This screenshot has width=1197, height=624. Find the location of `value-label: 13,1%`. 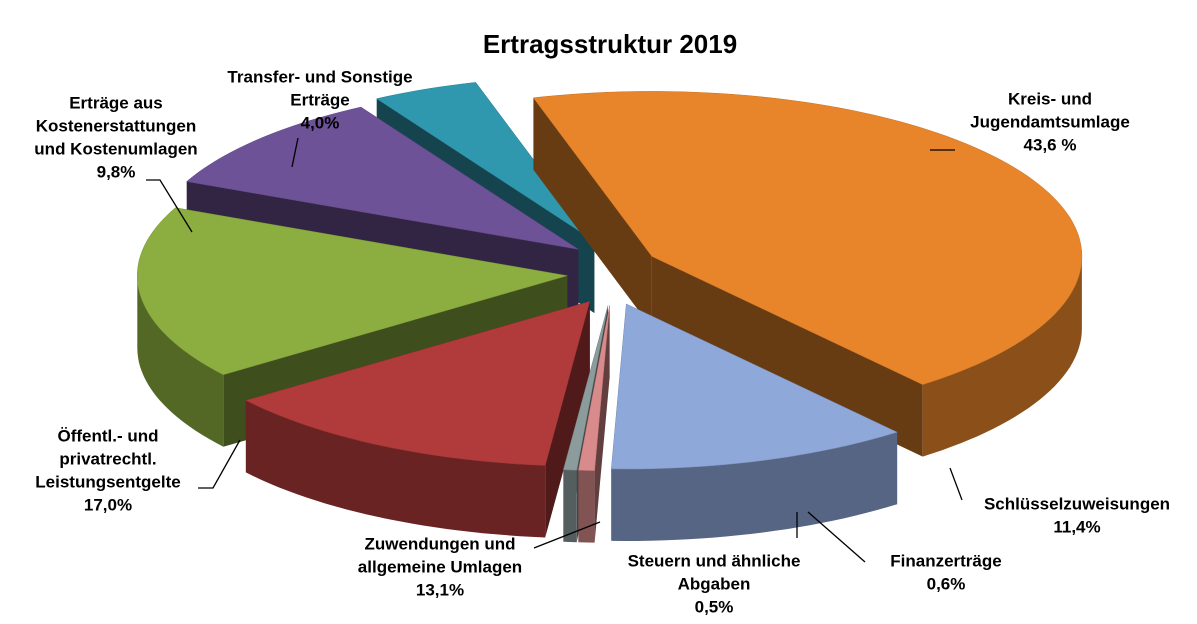

value-label: 13,1% is located at coordinates (440, 589).